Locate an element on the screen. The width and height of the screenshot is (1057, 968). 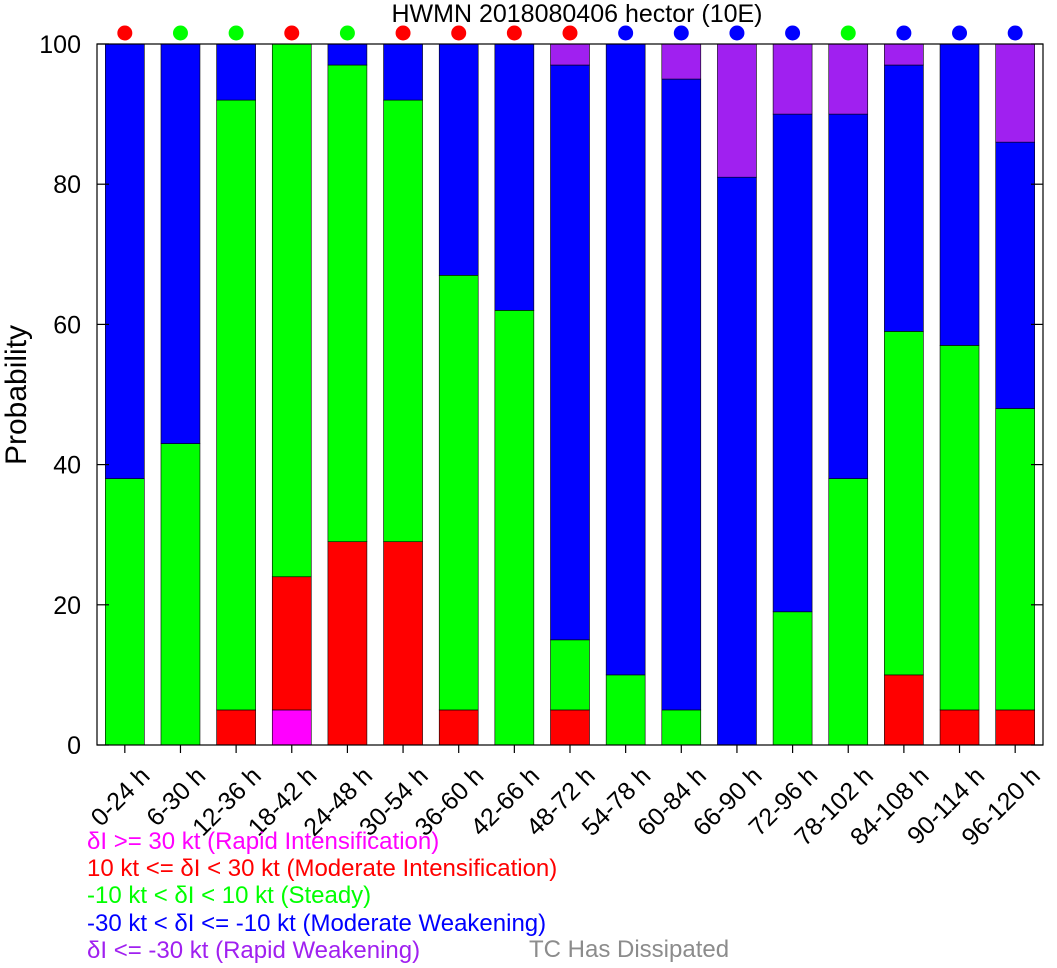
legend-entry-3: -10 kt < δI < 10 kt (Steady) is located at coordinates (229, 896).